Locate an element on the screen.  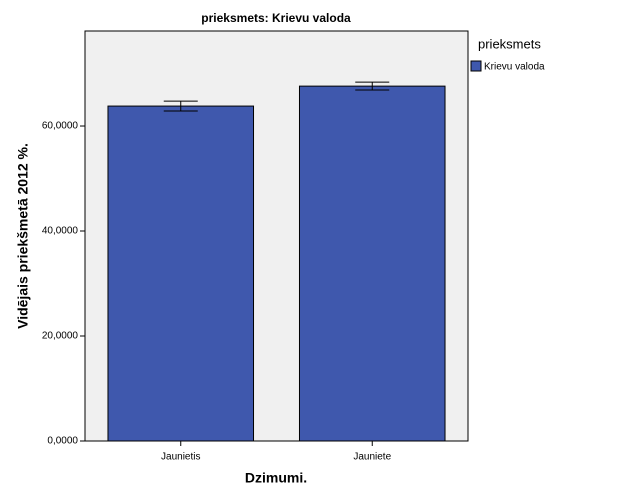
y-tick-label: 40,0000 is located at coordinates (60, 231).